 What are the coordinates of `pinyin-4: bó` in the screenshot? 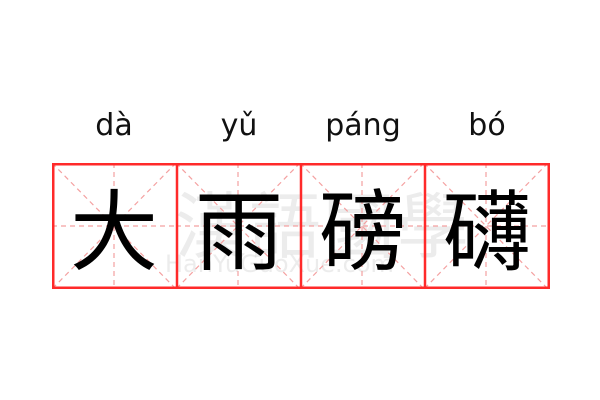 It's located at (487, 125).